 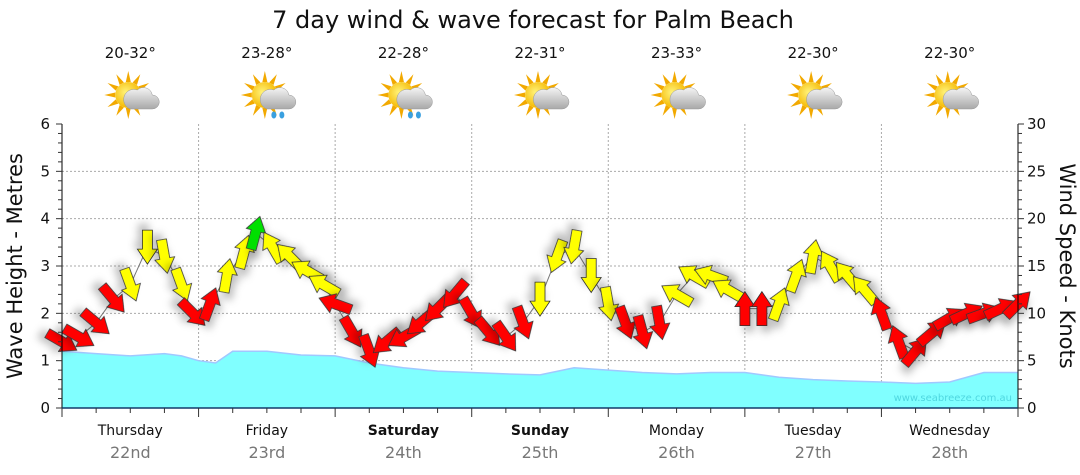 I want to click on temperature-range: 22-28°, so click(x=403, y=53).